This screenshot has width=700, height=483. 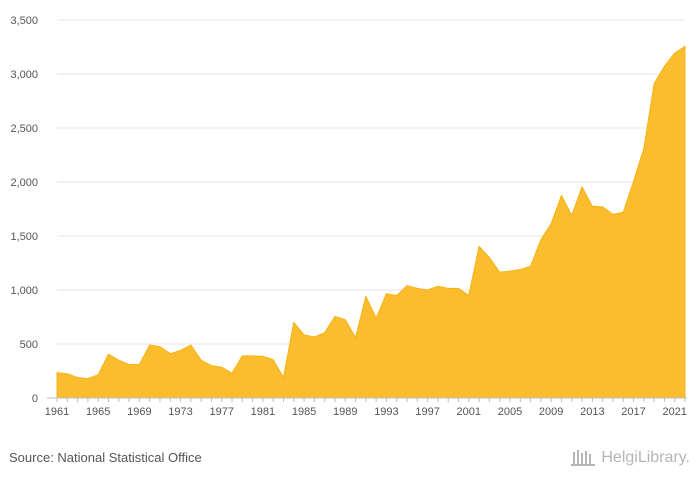 I want to click on x-tick-label: 2001, so click(x=469, y=412).